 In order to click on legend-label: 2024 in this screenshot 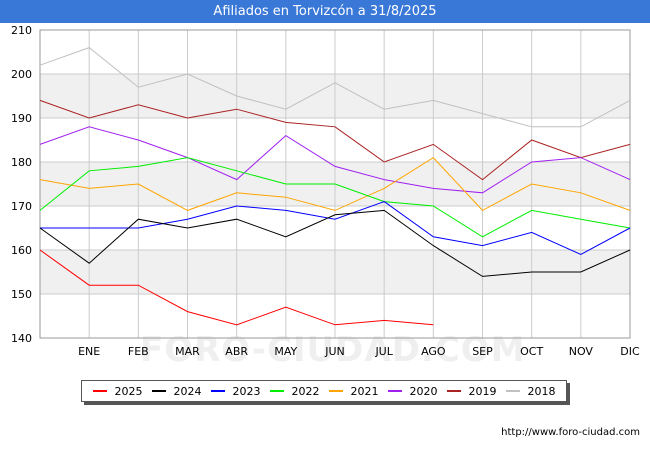, I will do `click(187, 391)`.